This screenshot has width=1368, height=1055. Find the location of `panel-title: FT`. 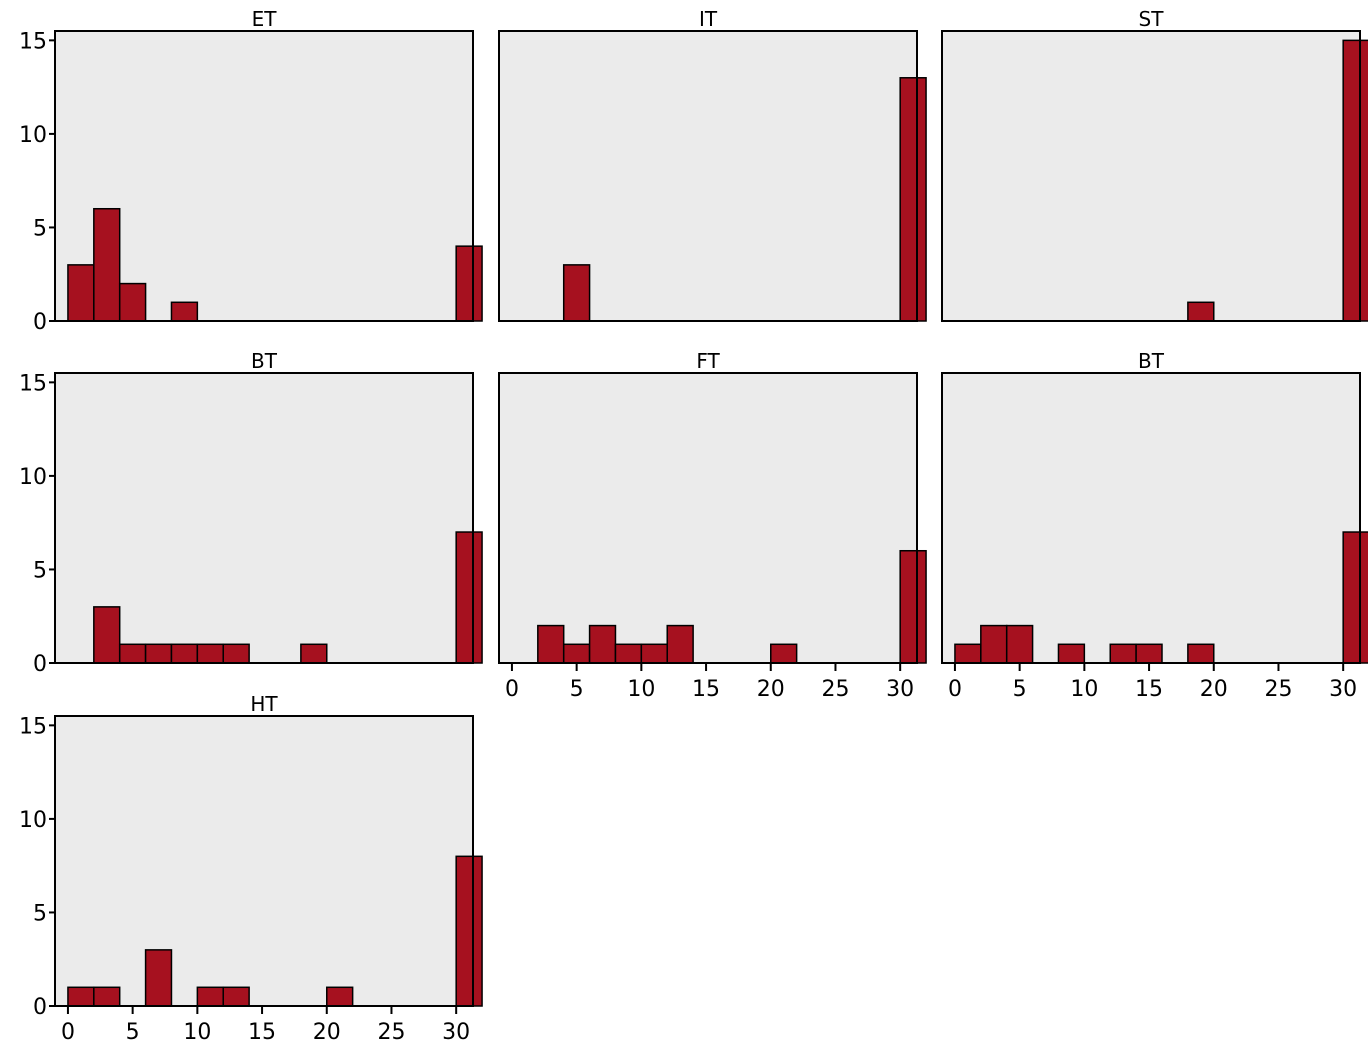

panel-title: FT is located at coordinates (708, 361).